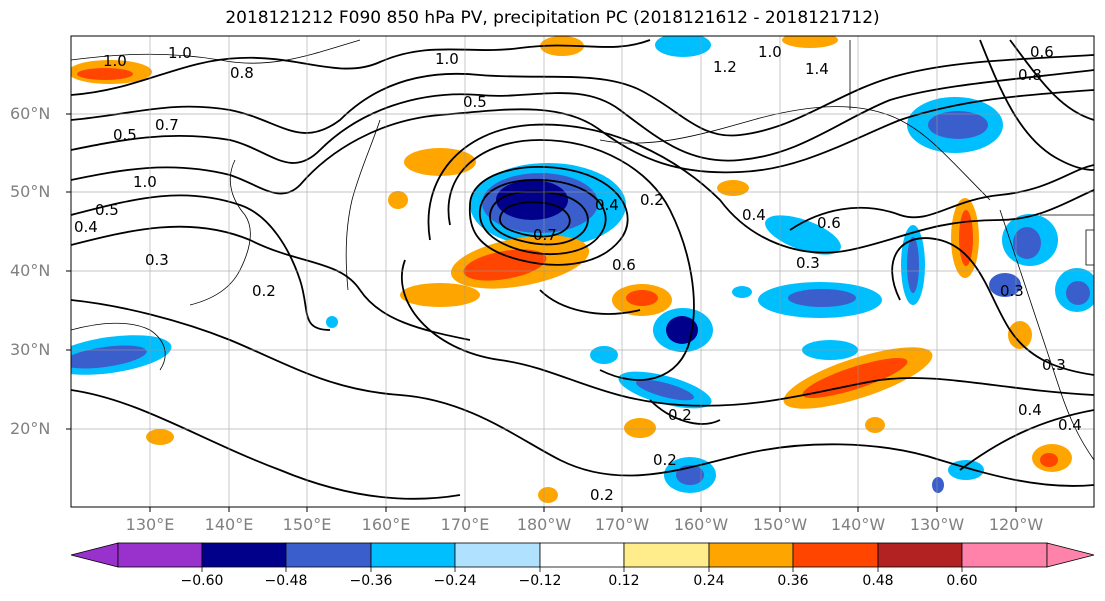  I want to click on lon-label: 150°W, so click(780, 524).